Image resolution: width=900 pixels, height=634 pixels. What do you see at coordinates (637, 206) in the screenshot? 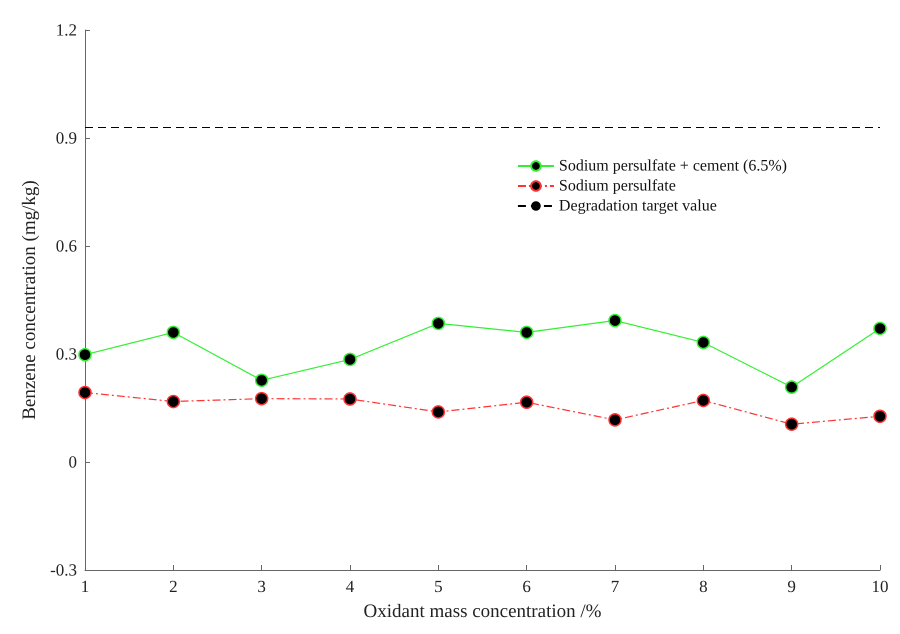
I see `legend-label: Degradation target value` at bounding box center [637, 206].